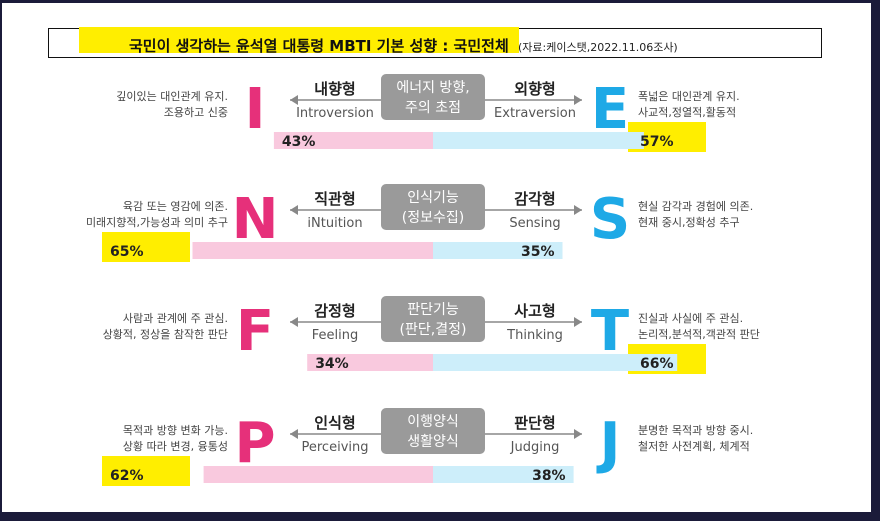  I want to click on value-label-right: 35%, so click(538, 252).